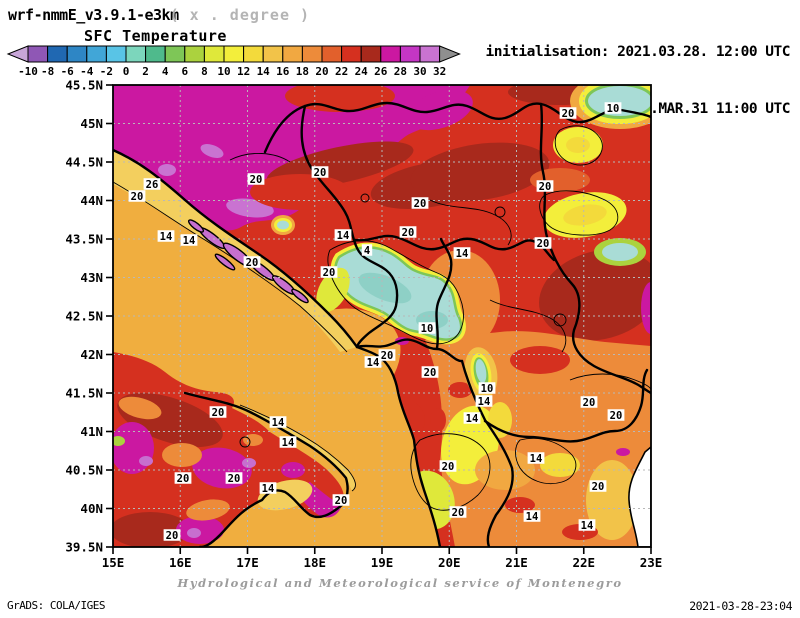  Describe the element at coordinates (180, 562) in the screenshot. I see `lon-label: 16E` at that location.